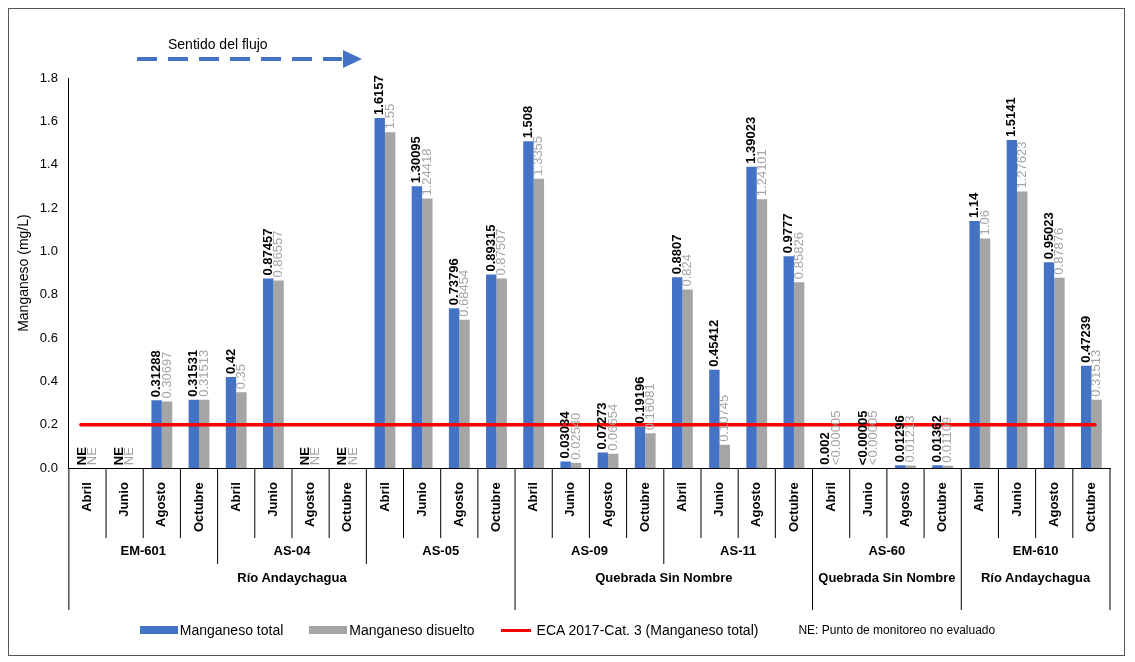 The height and width of the screenshot is (662, 1135). What do you see at coordinates (218, 44) in the screenshot?
I see `text: Sentido del flujo` at bounding box center [218, 44].